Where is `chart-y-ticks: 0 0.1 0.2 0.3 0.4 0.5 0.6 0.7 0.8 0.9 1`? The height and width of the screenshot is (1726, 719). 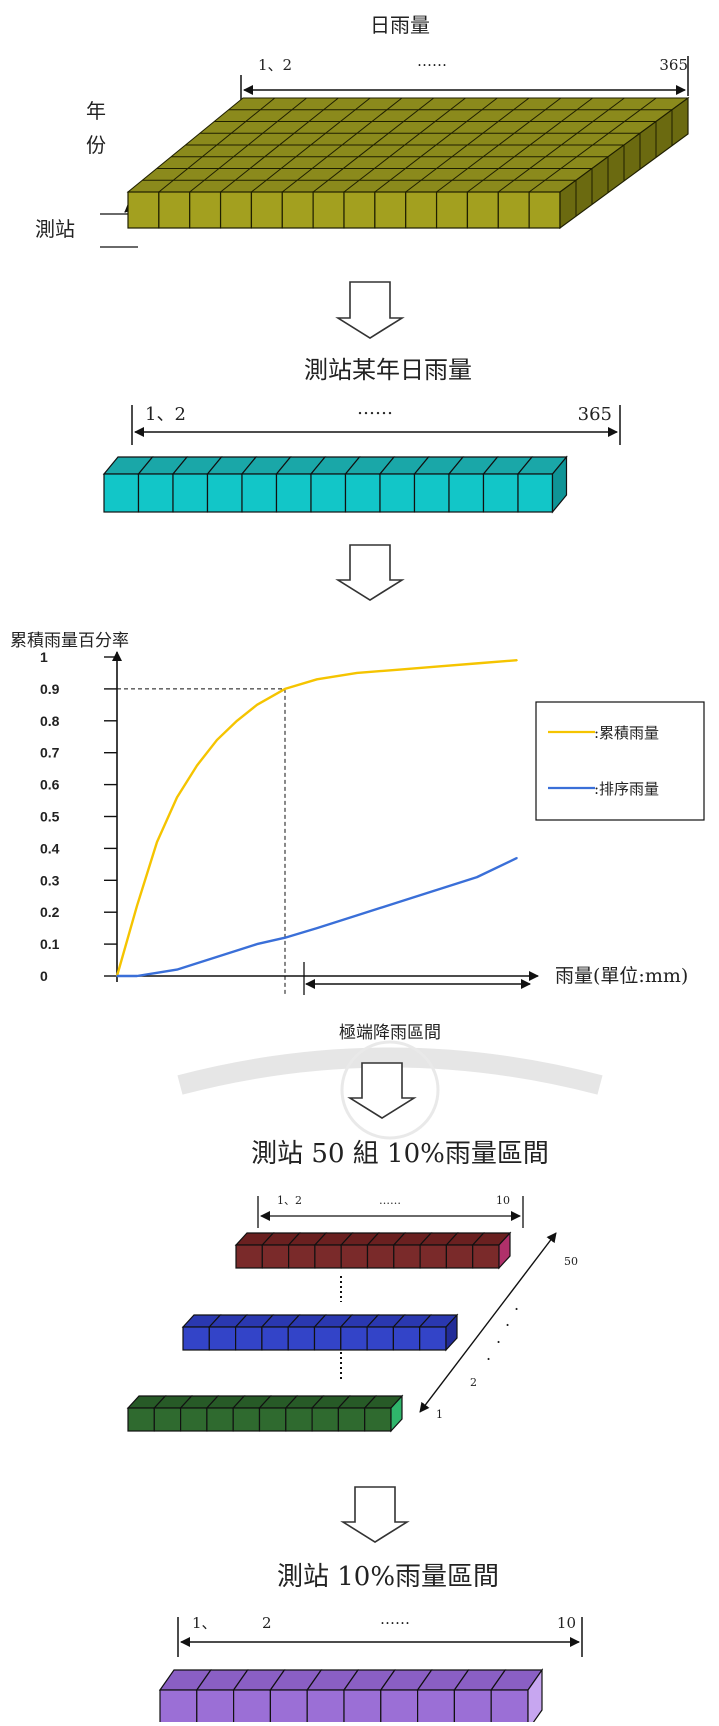
chart-y-ticks: 0 0.1 0.2 0.3 0.4 0.5 0.6 0.7 0.8 0.9 1 is located at coordinates (78, 816).